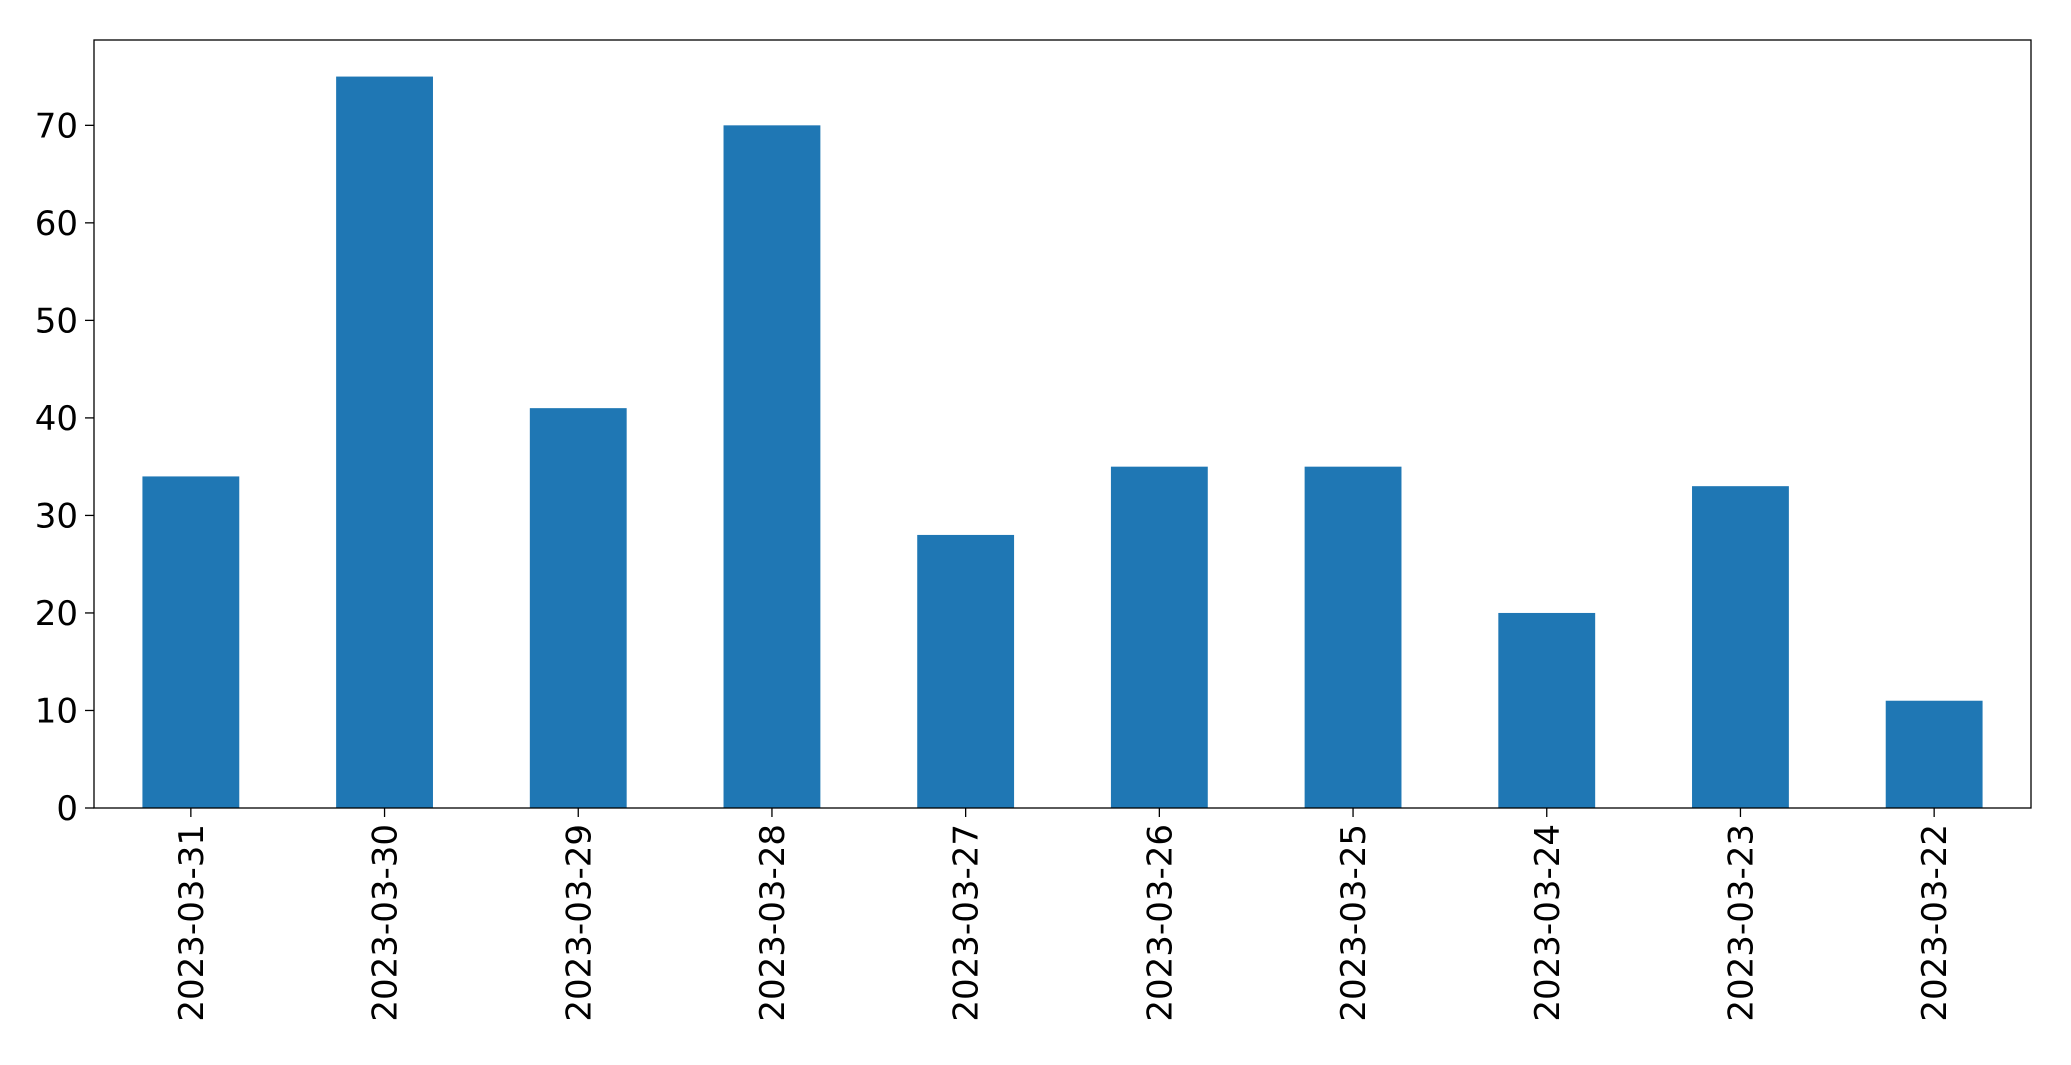 The height and width of the screenshot is (1065, 2071). I want to click on x-tick-label: 2023-03-23, so click(1741, 923).